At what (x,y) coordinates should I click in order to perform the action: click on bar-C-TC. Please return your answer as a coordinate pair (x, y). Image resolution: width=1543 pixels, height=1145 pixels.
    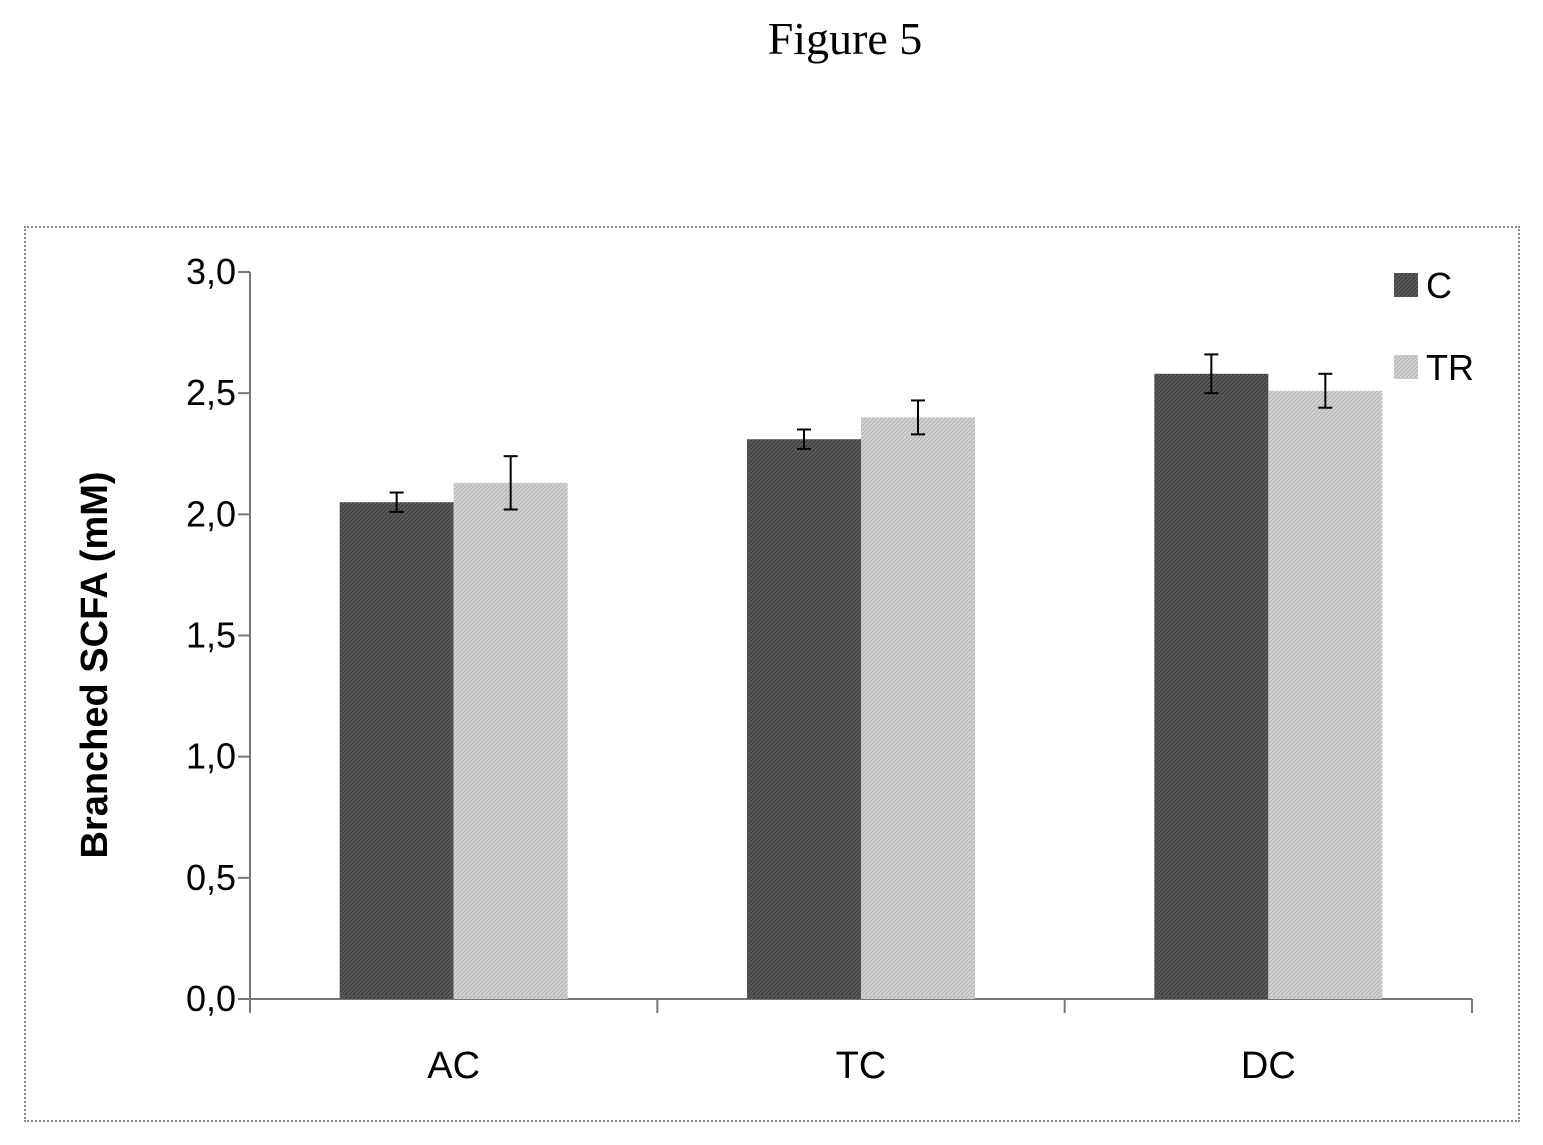
    Looking at the image, I should click on (804, 719).